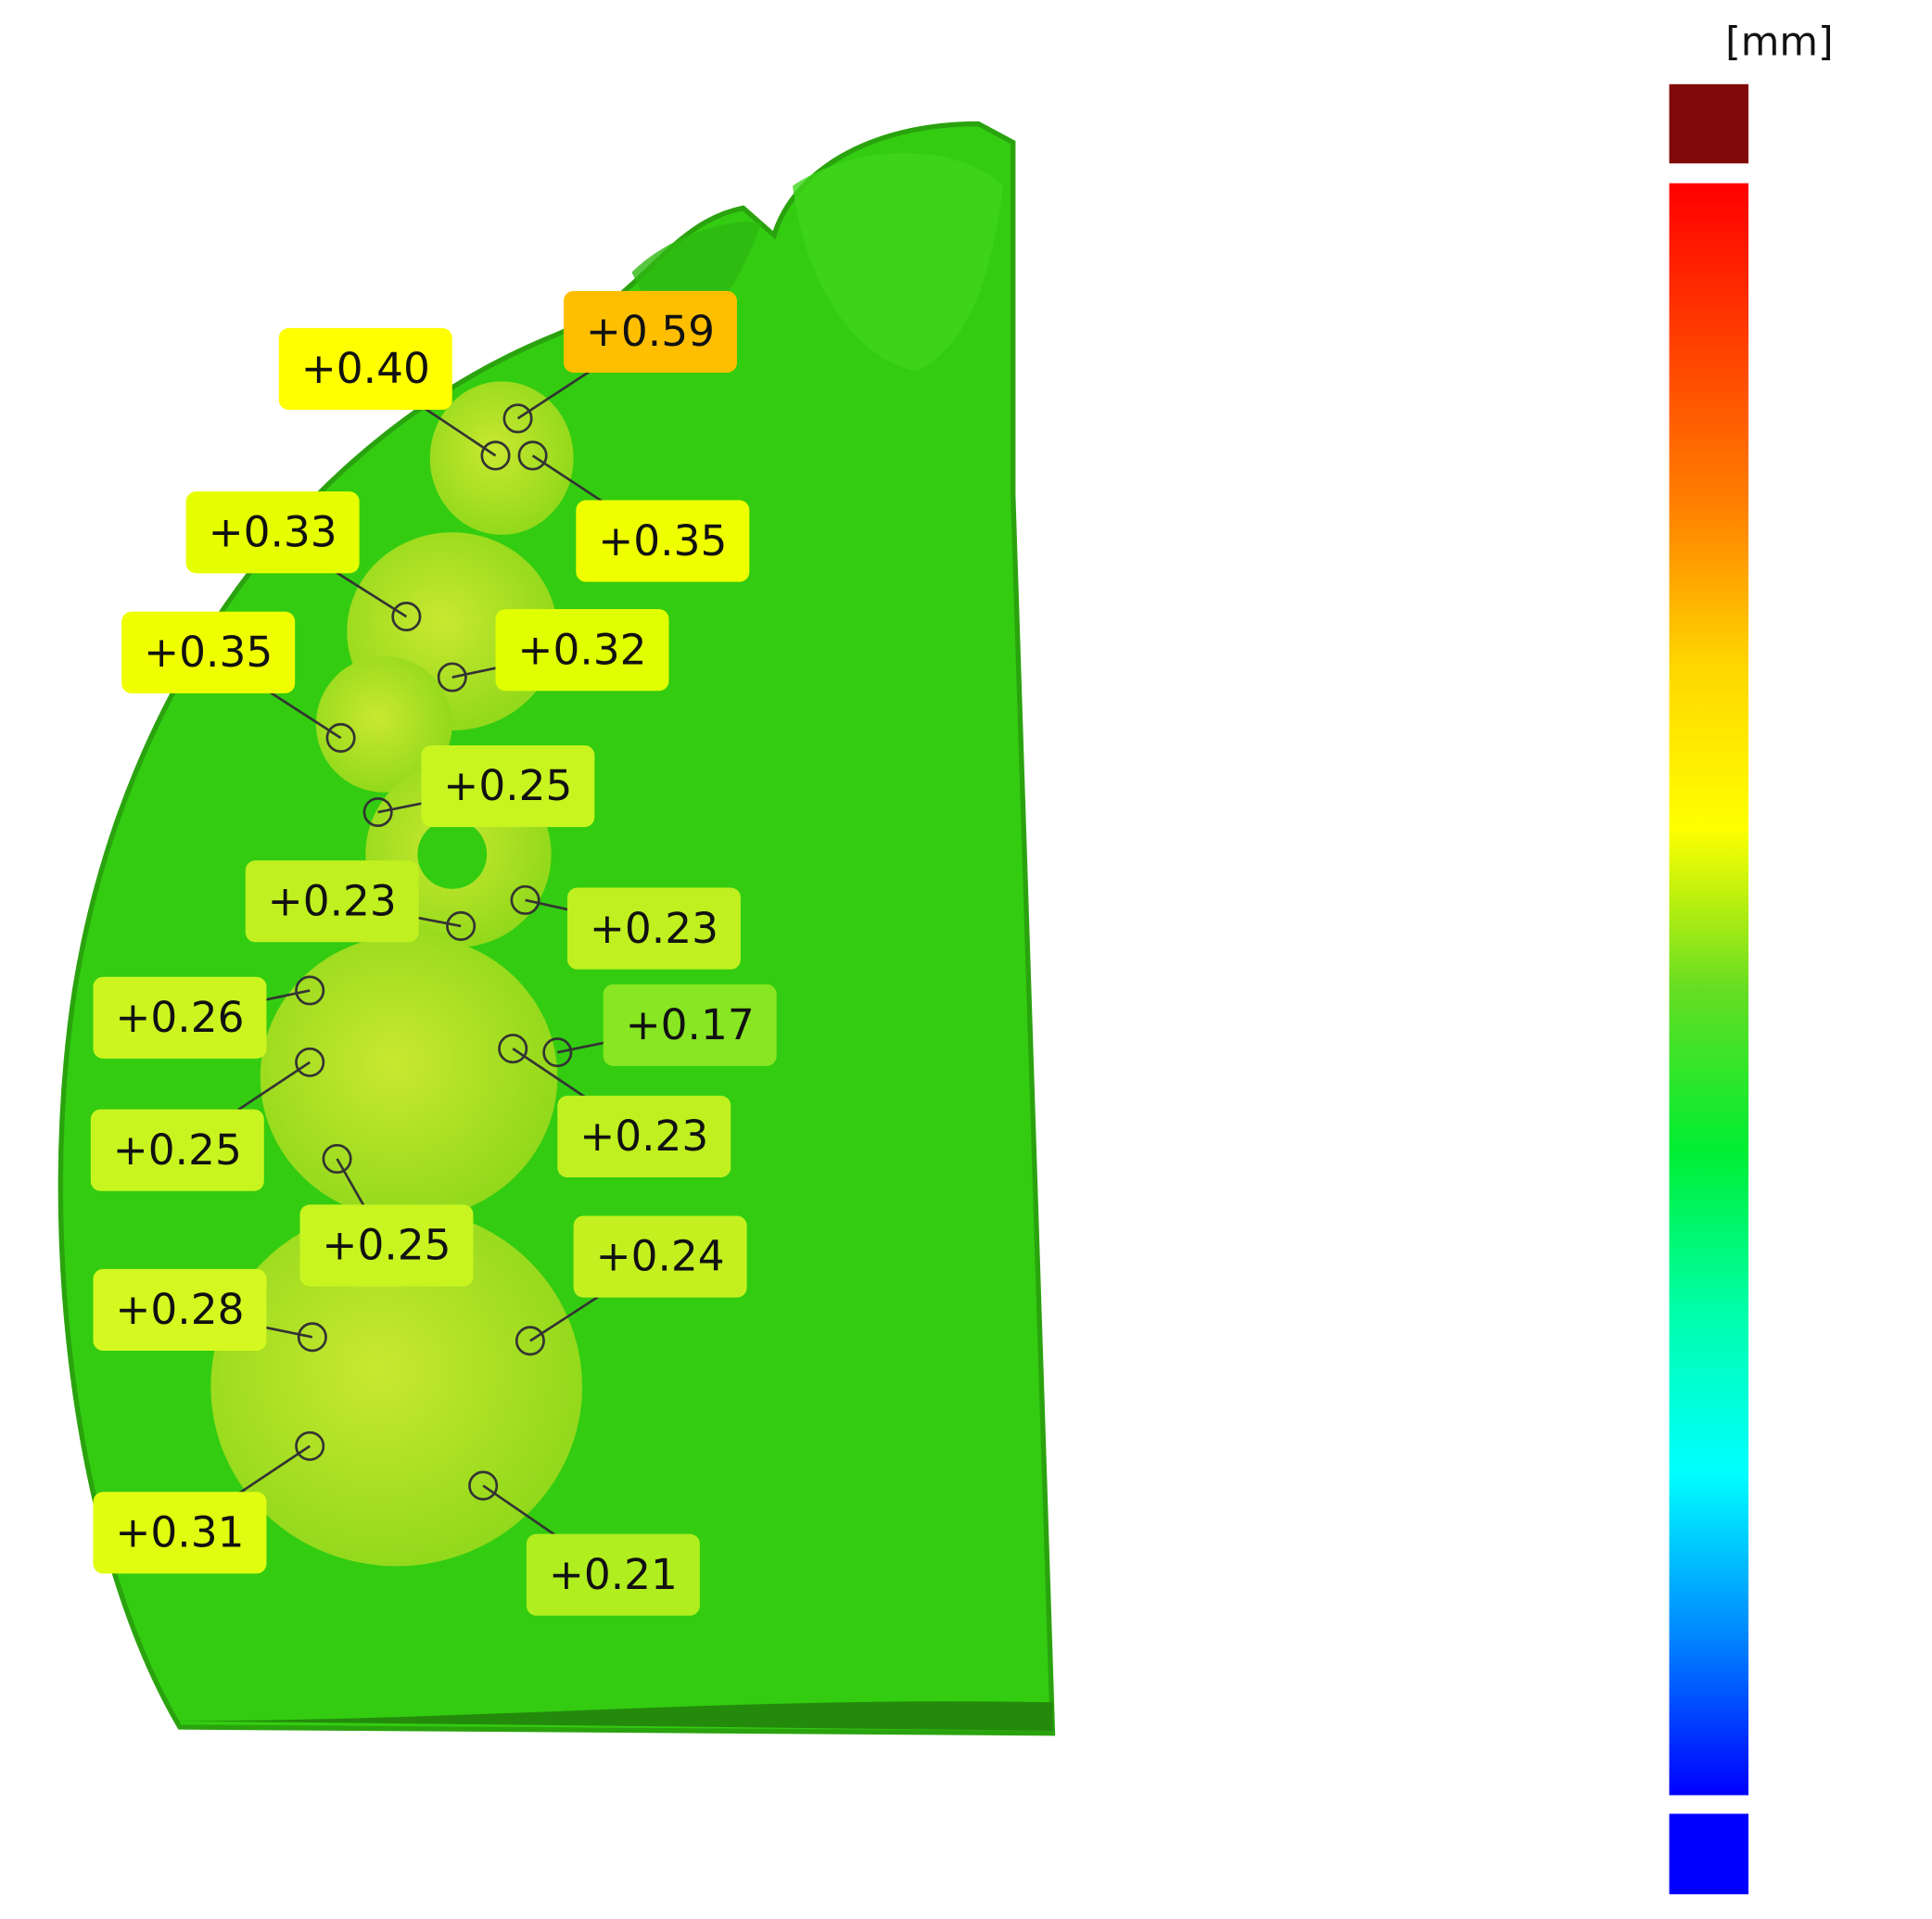 Image resolution: width=1932 pixels, height=1919 pixels. I want to click on scale-bar, so click(1709, 989).